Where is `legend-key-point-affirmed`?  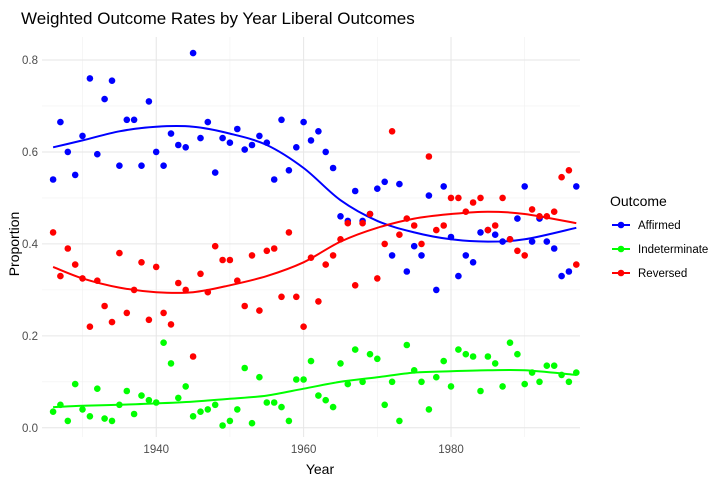 legend-key-point-affirmed is located at coordinates (621, 225).